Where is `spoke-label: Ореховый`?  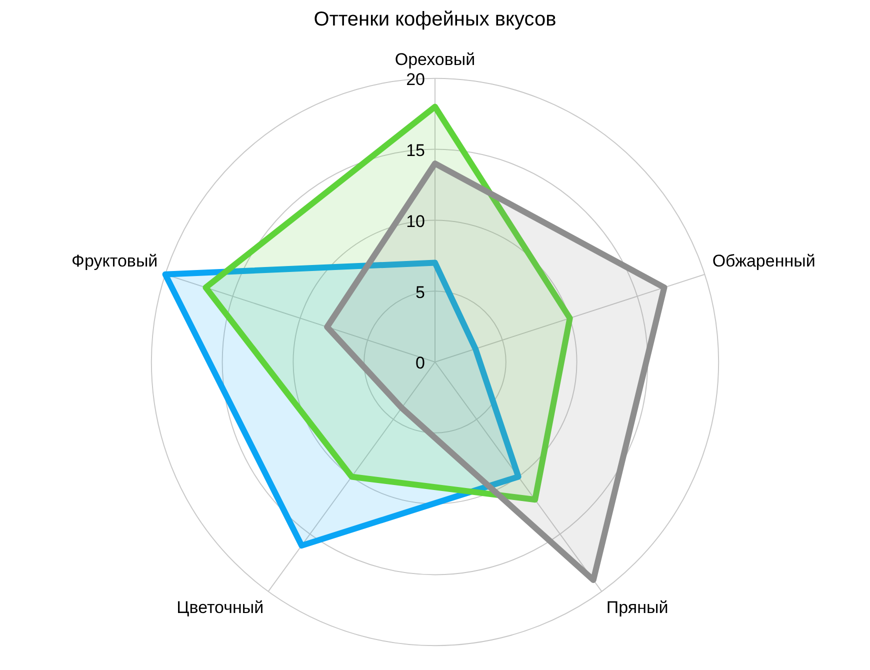
spoke-label: Ореховый is located at coordinates (435, 59).